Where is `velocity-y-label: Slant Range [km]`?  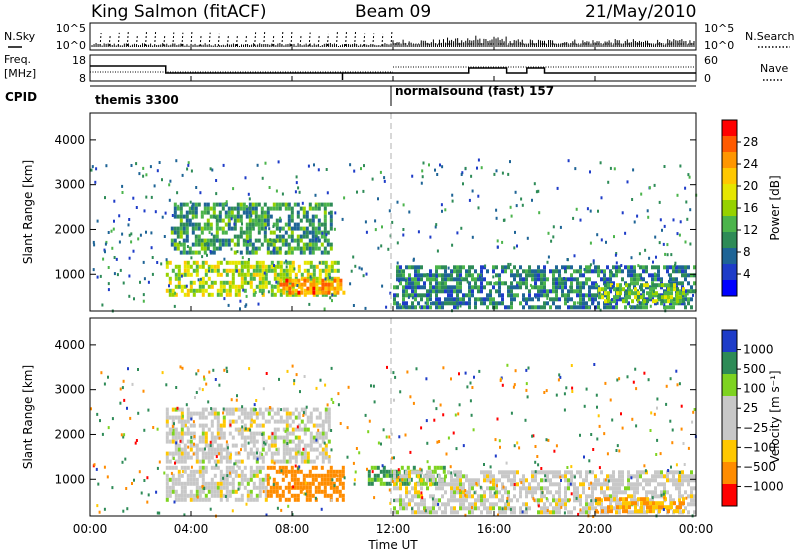 velocity-y-label: Slant Range [km] is located at coordinates (28, 417).